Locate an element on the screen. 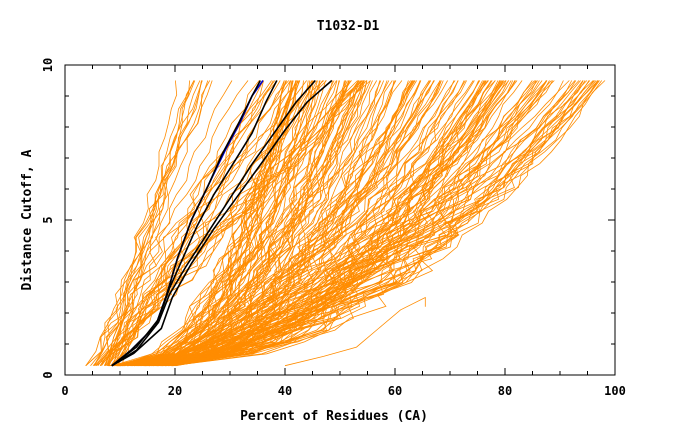 Image resolution: width=680 pixels, height=440 pixels. x-axis-label: Percent of Residues (CA) is located at coordinates (334, 416).